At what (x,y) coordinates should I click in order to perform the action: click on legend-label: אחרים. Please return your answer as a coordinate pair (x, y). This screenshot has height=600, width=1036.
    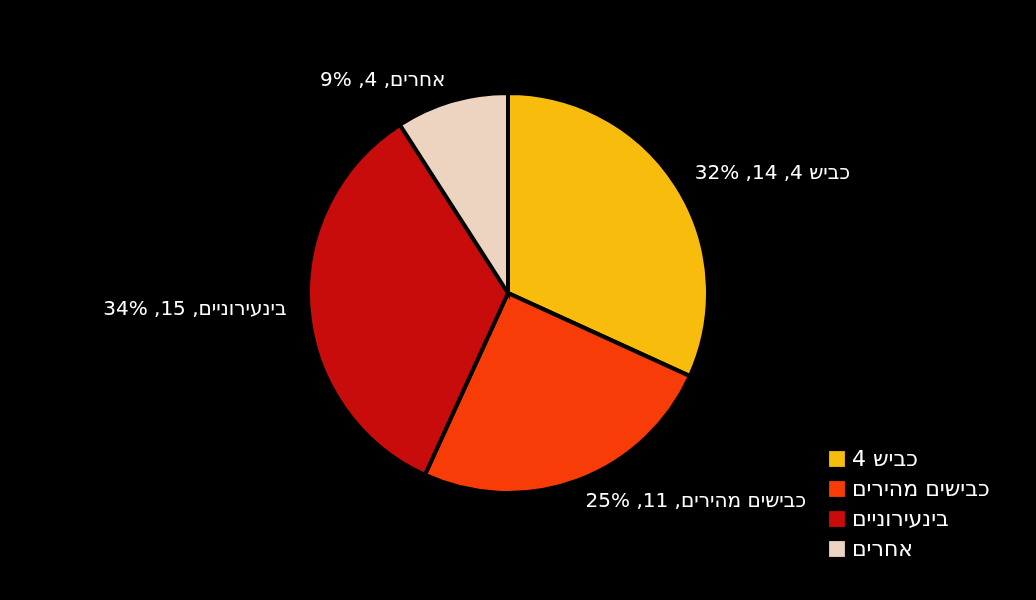
    Looking at the image, I should click on (883, 548).